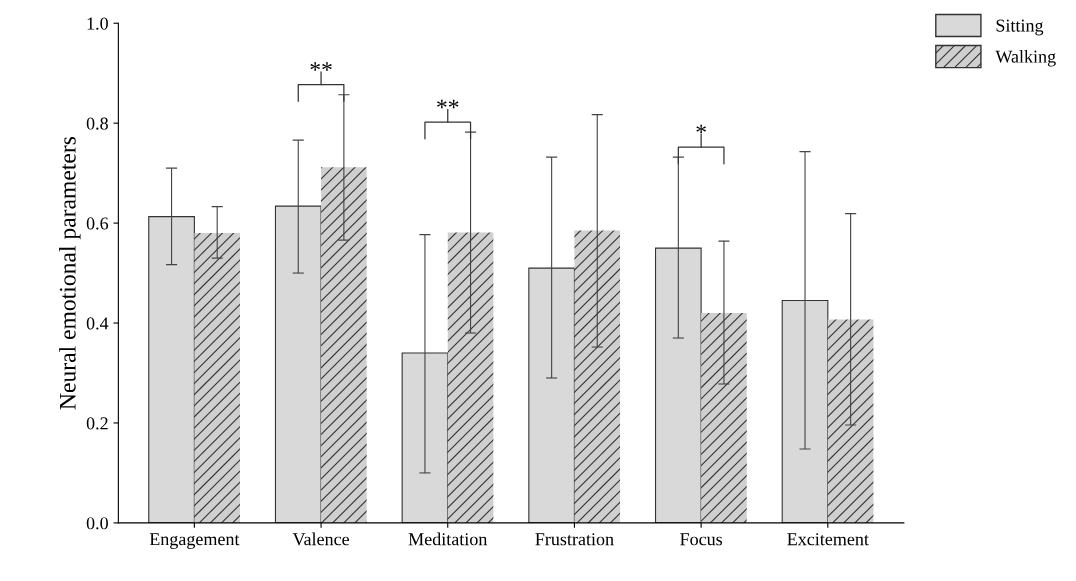  What do you see at coordinates (448, 539) in the screenshot?
I see `x-tick-label: Meditation` at bounding box center [448, 539].